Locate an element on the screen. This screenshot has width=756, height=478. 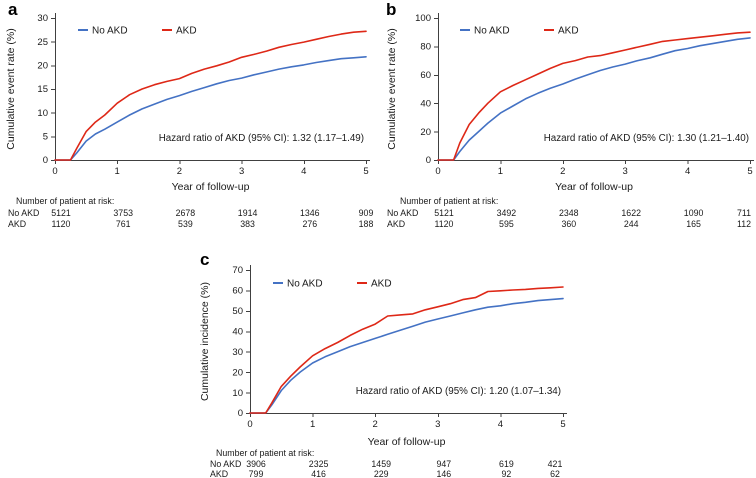
at-risk-value: 360 is located at coordinates (568, 224).